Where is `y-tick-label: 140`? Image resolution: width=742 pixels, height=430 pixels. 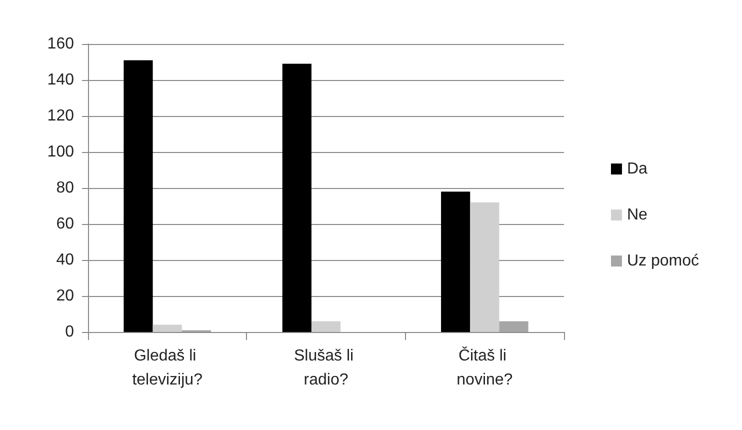 y-tick-label: 140 is located at coordinates (60, 80).